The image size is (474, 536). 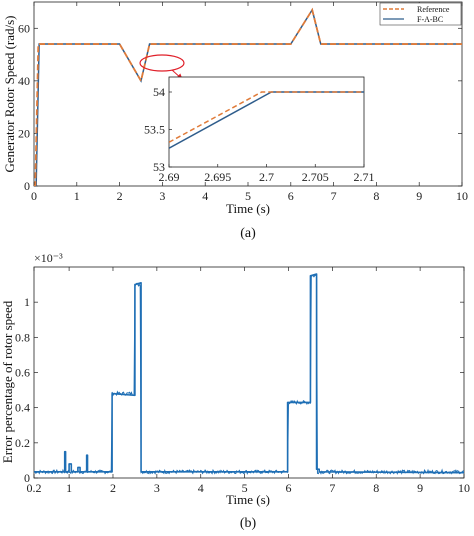 What do you see at coordinates (248, 523) in the screenshot?
I see `panel-b-label: (b)` at bounding box center [248, 523].